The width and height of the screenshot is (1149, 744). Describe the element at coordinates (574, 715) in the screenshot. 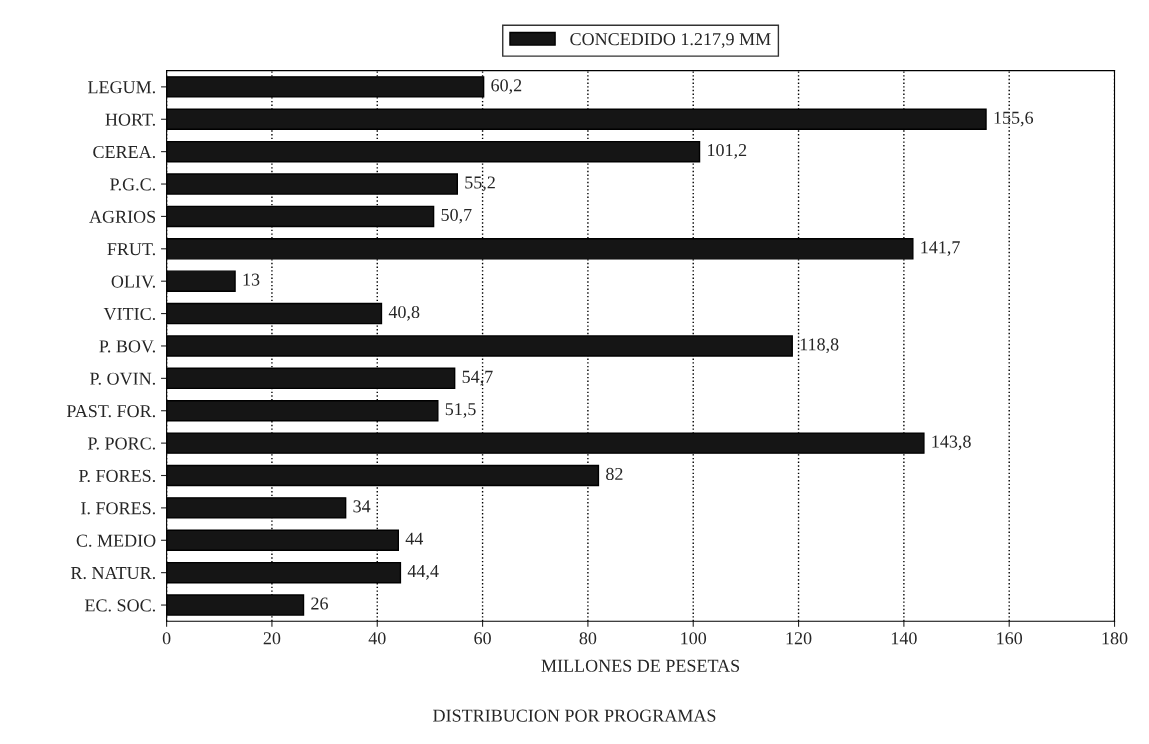

I see `text: DISTRIBUCION POR PROGRAMAS` at that location.